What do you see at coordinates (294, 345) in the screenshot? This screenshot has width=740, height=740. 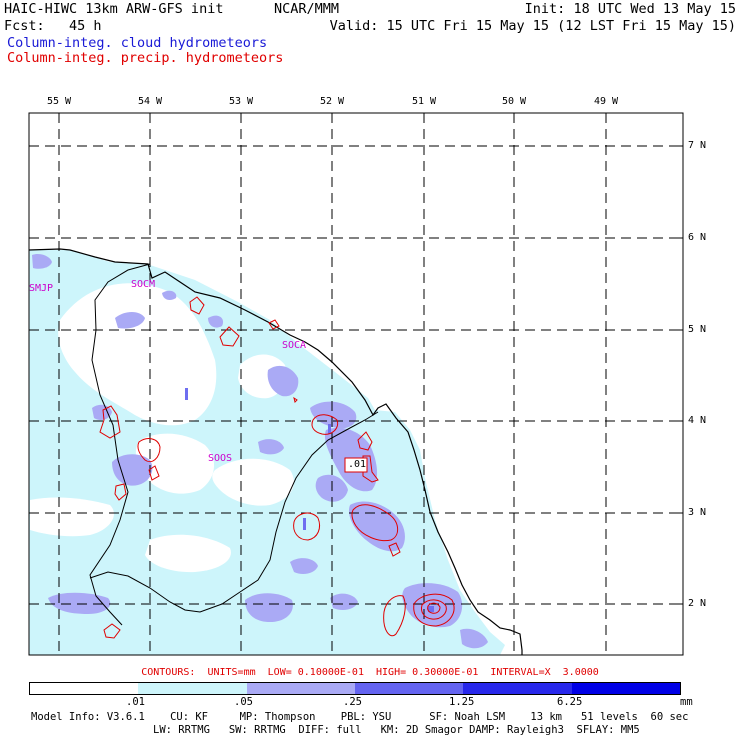 I see `station-label-soca: SOCA` at bounding box center [294, 345].